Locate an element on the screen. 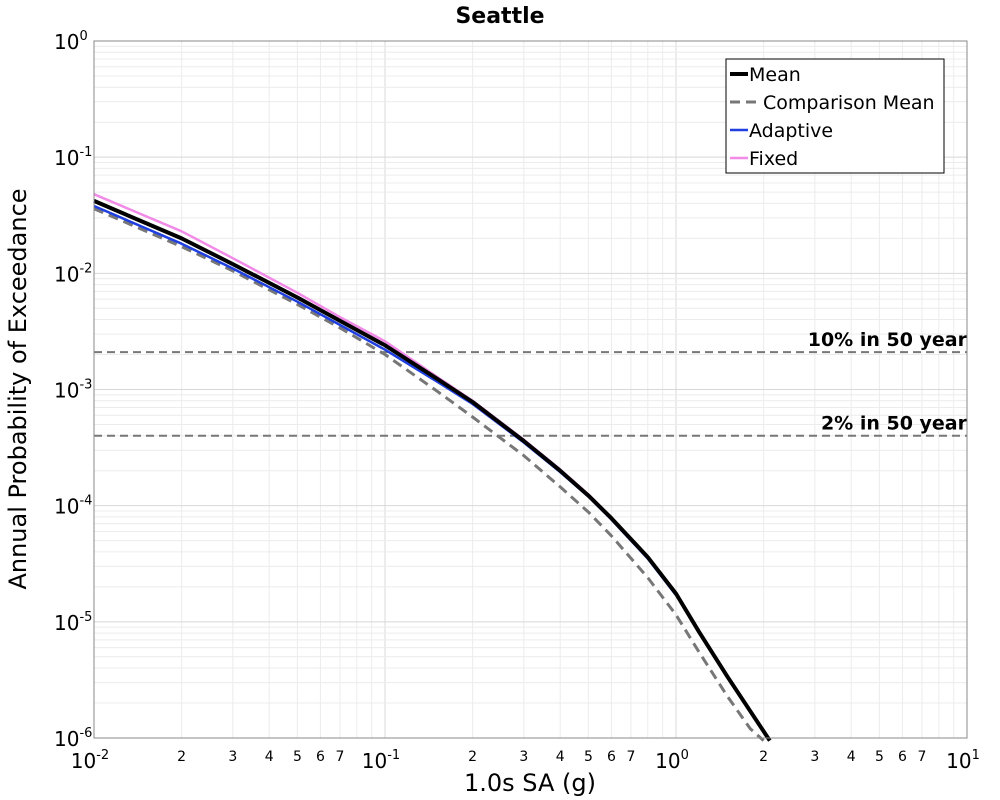  legend-entry: Fixed is located at coordinates (773, 159).